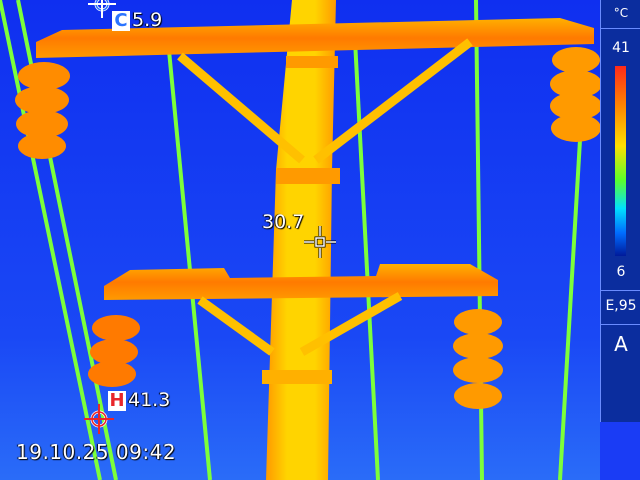 This screenshot has width=640, height=480. What do you see at coordinates (114, 351) in the screenshot?
I see `insulator-left-bottom` at bounding box center [114, 351].